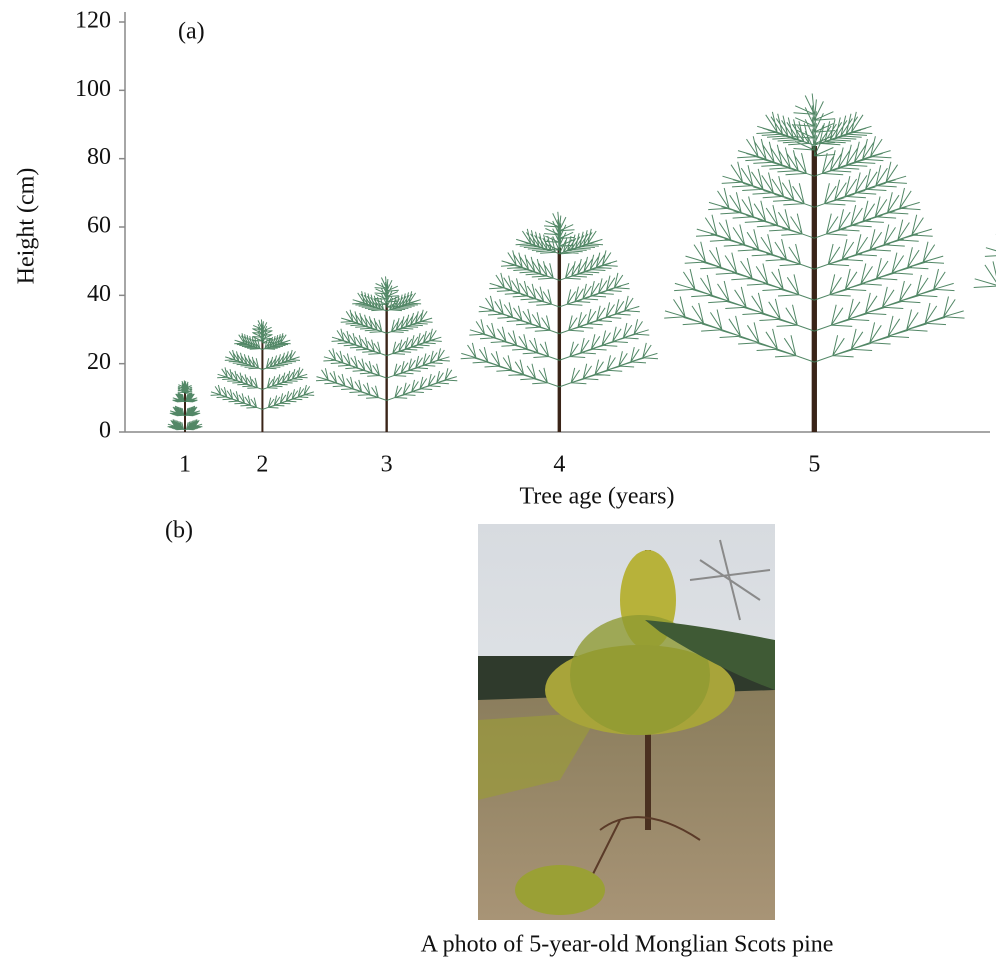 The width and height of the screenshot is (996, 965). I want to click on panel-label: (b), so click(179, 531).